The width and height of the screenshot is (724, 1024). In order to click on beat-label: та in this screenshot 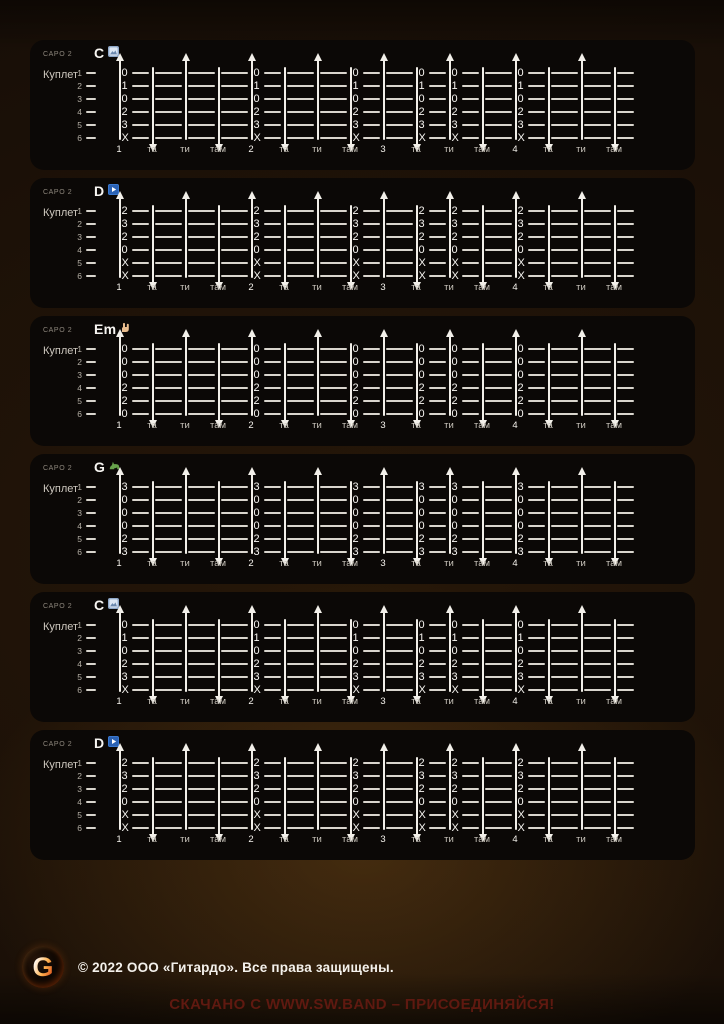, I will do `click(416, 425)`.